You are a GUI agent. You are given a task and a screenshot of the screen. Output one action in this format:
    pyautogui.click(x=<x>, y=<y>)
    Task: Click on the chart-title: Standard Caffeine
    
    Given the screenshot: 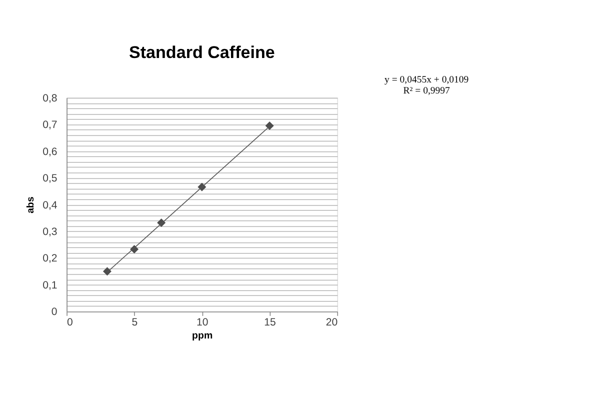 What is the action you would take?
    pyautogui.click(x=201, y=52)
    